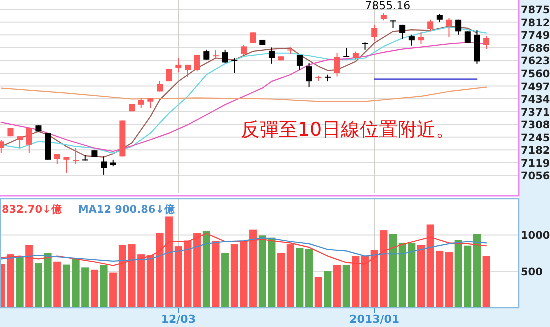 This screenshot has width=550, height=327. Describe the element at coordinates (535, 23) in the screenshot. I see `y-tick-label: 7812` at that location.